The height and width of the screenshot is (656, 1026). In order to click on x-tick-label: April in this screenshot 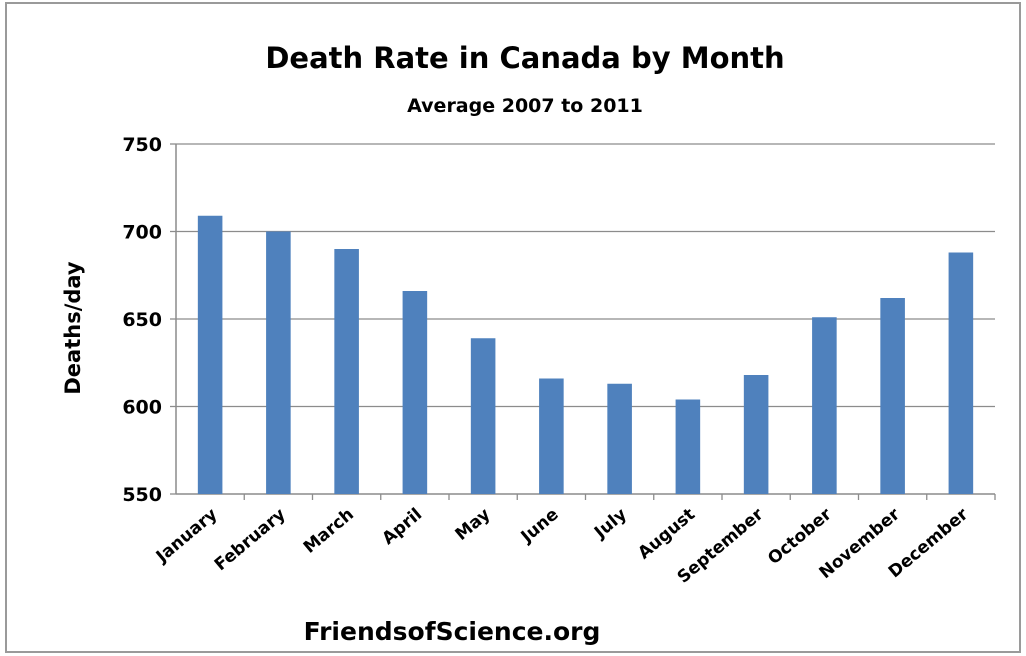, I will do `click(402, 527)`.